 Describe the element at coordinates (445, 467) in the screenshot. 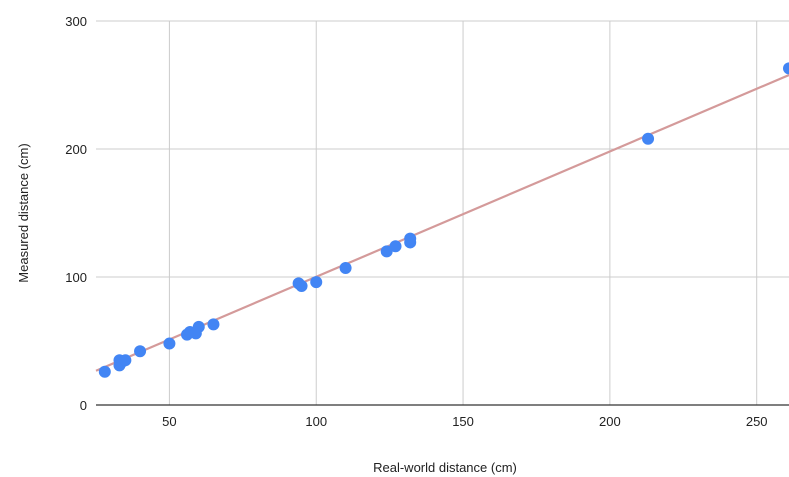

I see `x-axis-title: Real-world distance (cm)` at that location.